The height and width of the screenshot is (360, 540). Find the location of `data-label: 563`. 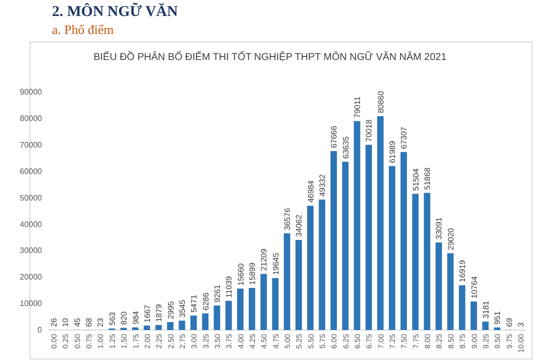

data-label: 563 is located at coordinates (112, 319).